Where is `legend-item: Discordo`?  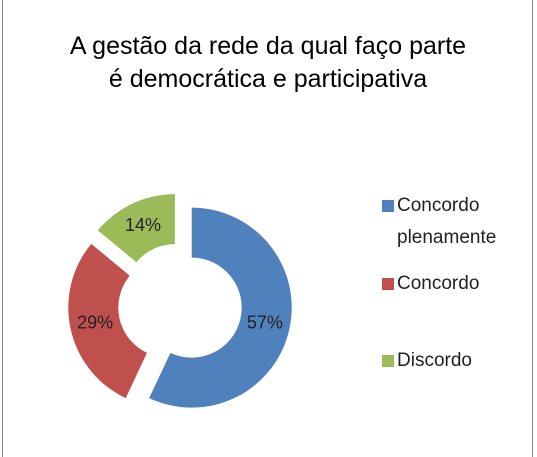
legend-item: Discordo is located at coordinates (455, 361).